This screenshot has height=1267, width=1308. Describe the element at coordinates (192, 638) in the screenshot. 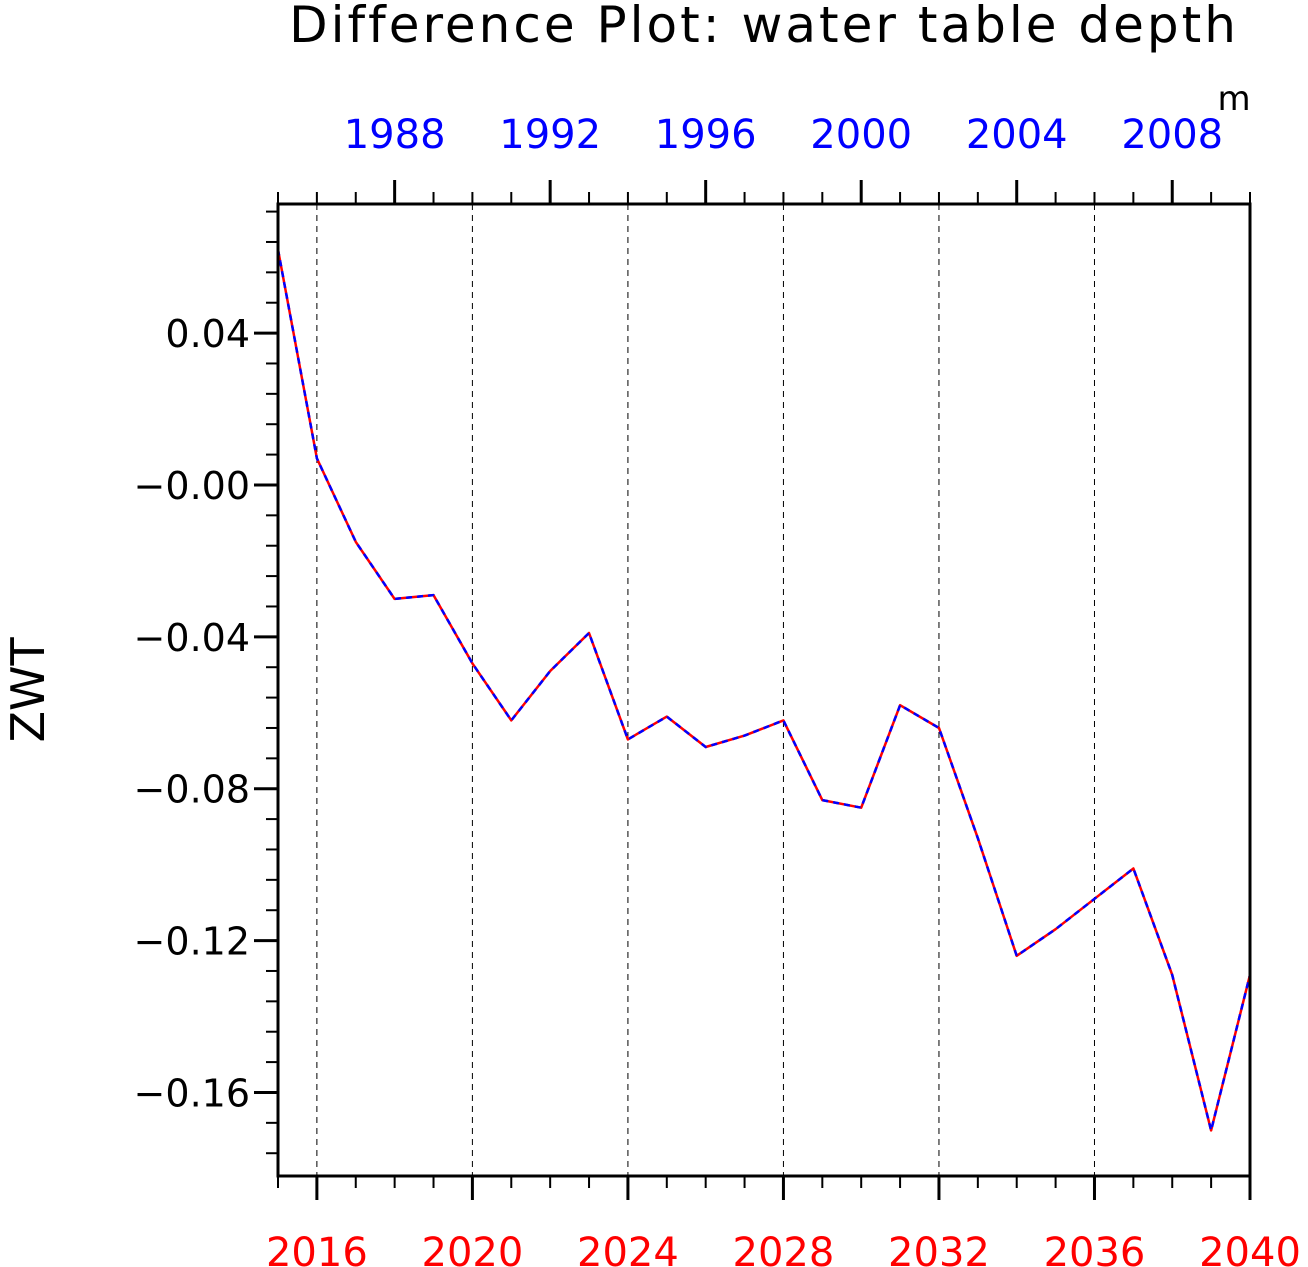

I see `y-tick-label: −0.04` at that location.